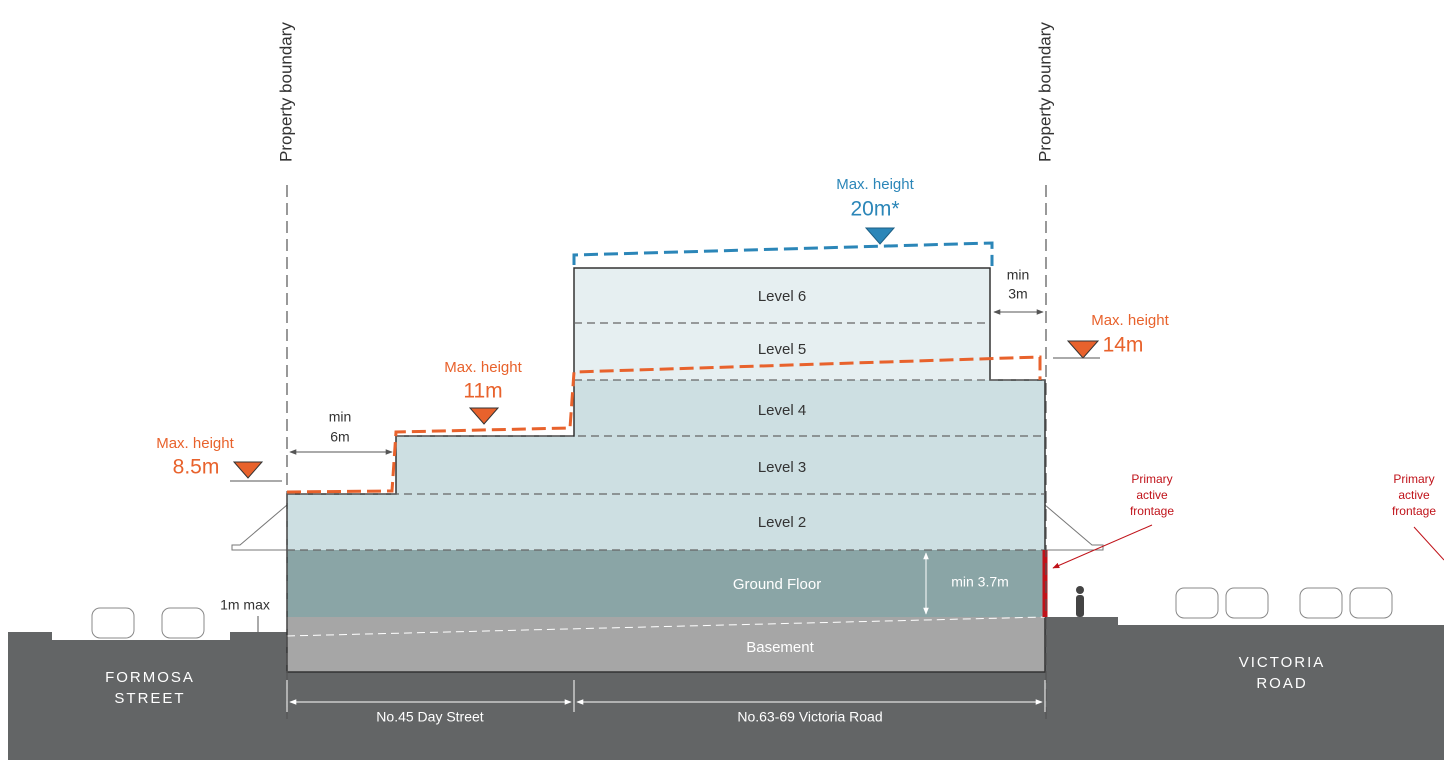 The image size is (1444, 760). Describe the element at coordinates (666, 583) in the screenshot. I see `ground-floor` at that location.